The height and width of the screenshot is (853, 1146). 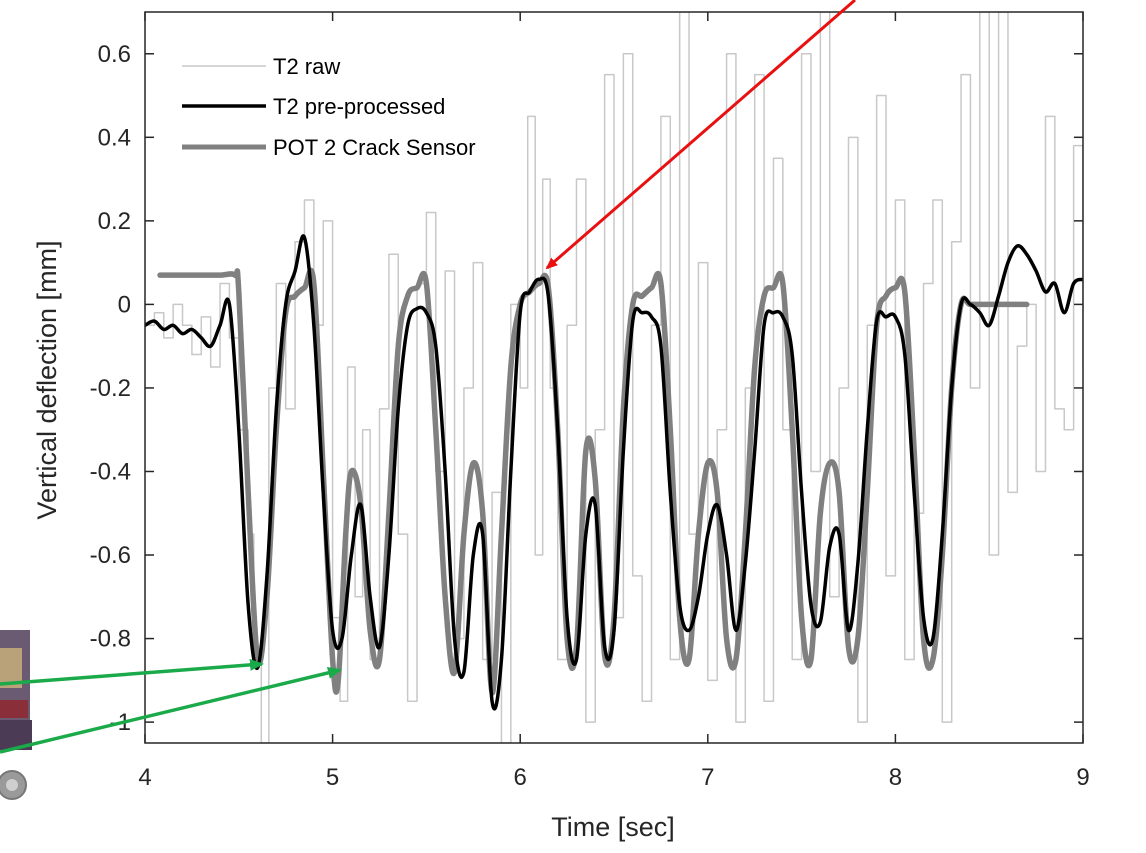 What do you see at coordinates (613, 827) in the screenshot?
I see `x-axis-title: Time [sec]` at bounding box center [613, 827].